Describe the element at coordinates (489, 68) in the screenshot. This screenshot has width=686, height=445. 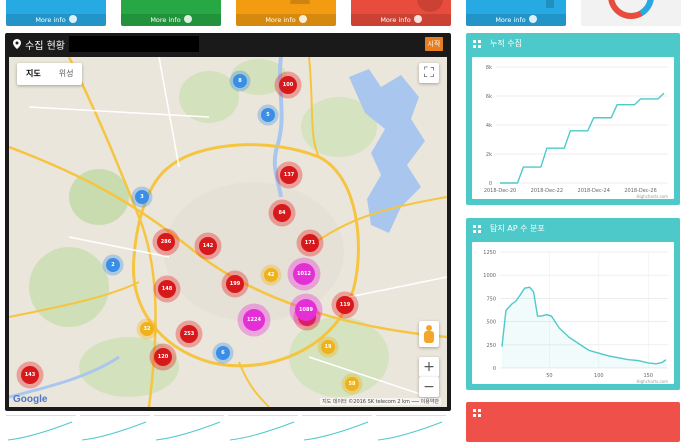
I see `y-tick-label: 8k` at that location.